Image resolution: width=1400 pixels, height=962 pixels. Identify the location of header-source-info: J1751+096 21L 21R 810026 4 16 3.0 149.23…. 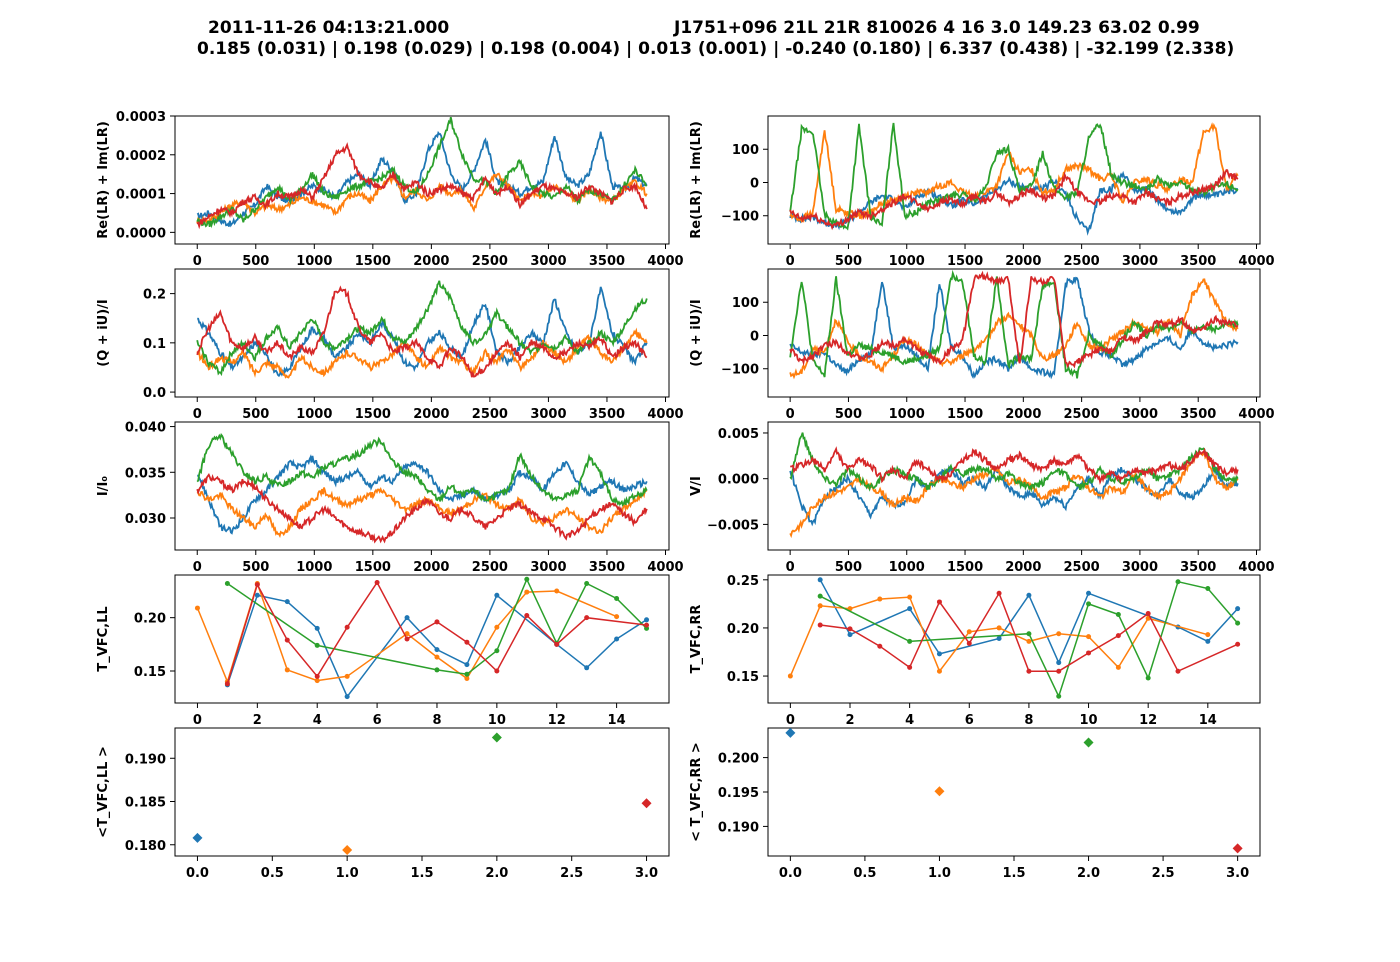
(937, 28).